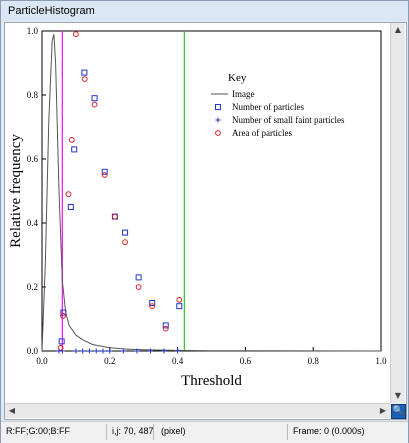 The height and width of the screenshot is (443, 409). What do you see at coordinates (398, 395) in the screenshot?
I see `scroll-down-icon: ▼` at bounding box center [398, 395].